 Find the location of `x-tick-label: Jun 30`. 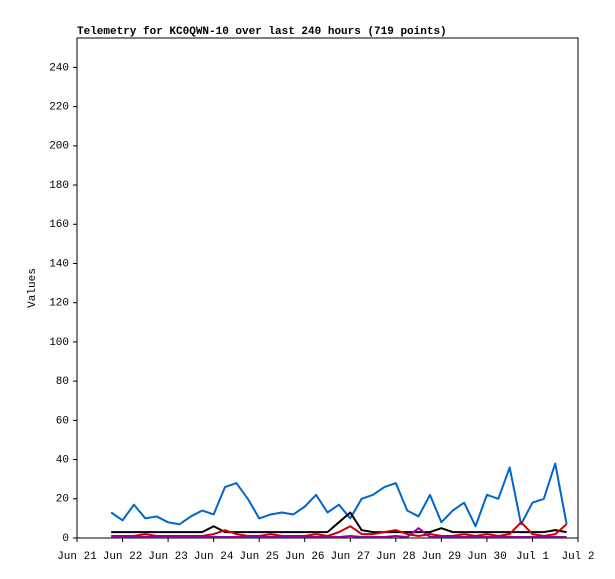

x-tick-label: Jun 30 is located at coordinates (487, 557).